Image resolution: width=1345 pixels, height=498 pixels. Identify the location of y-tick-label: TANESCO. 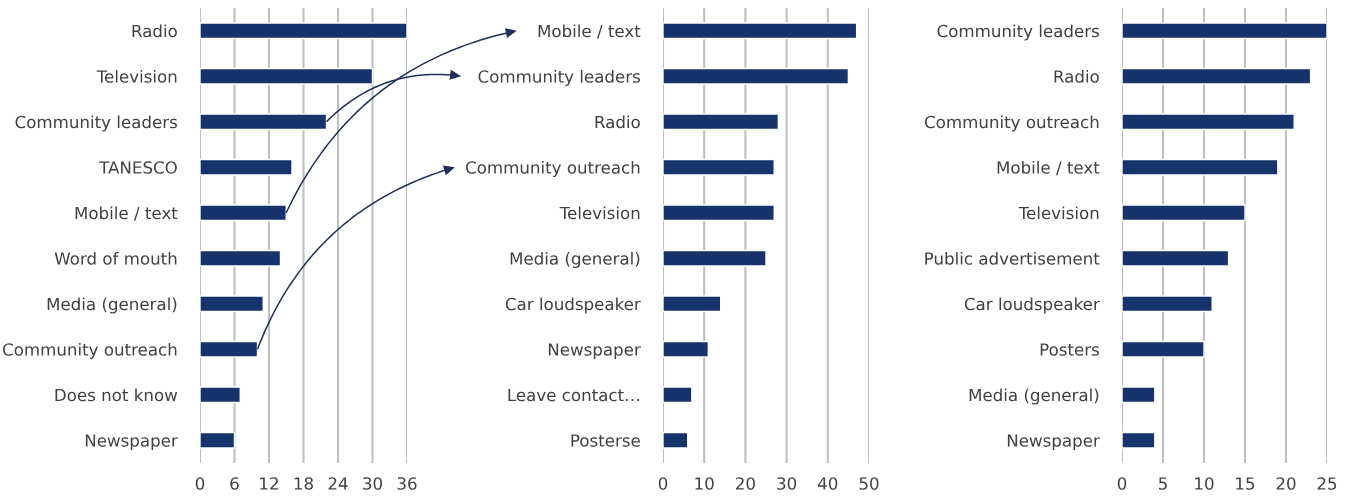
(138, 167).